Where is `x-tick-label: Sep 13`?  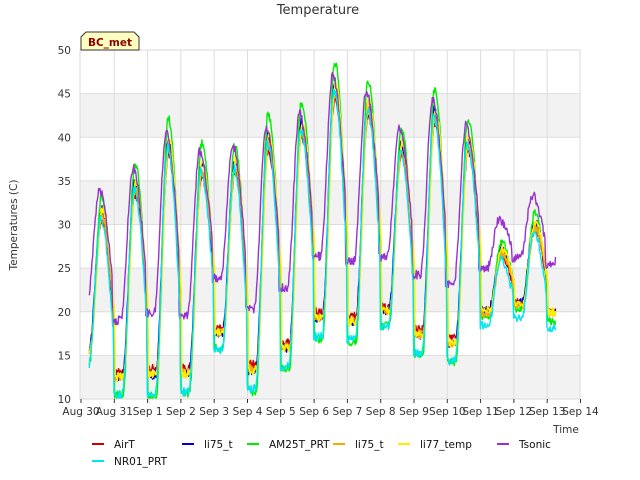
x-tick-label: Sep 13 is located at coordinates (547, 412).